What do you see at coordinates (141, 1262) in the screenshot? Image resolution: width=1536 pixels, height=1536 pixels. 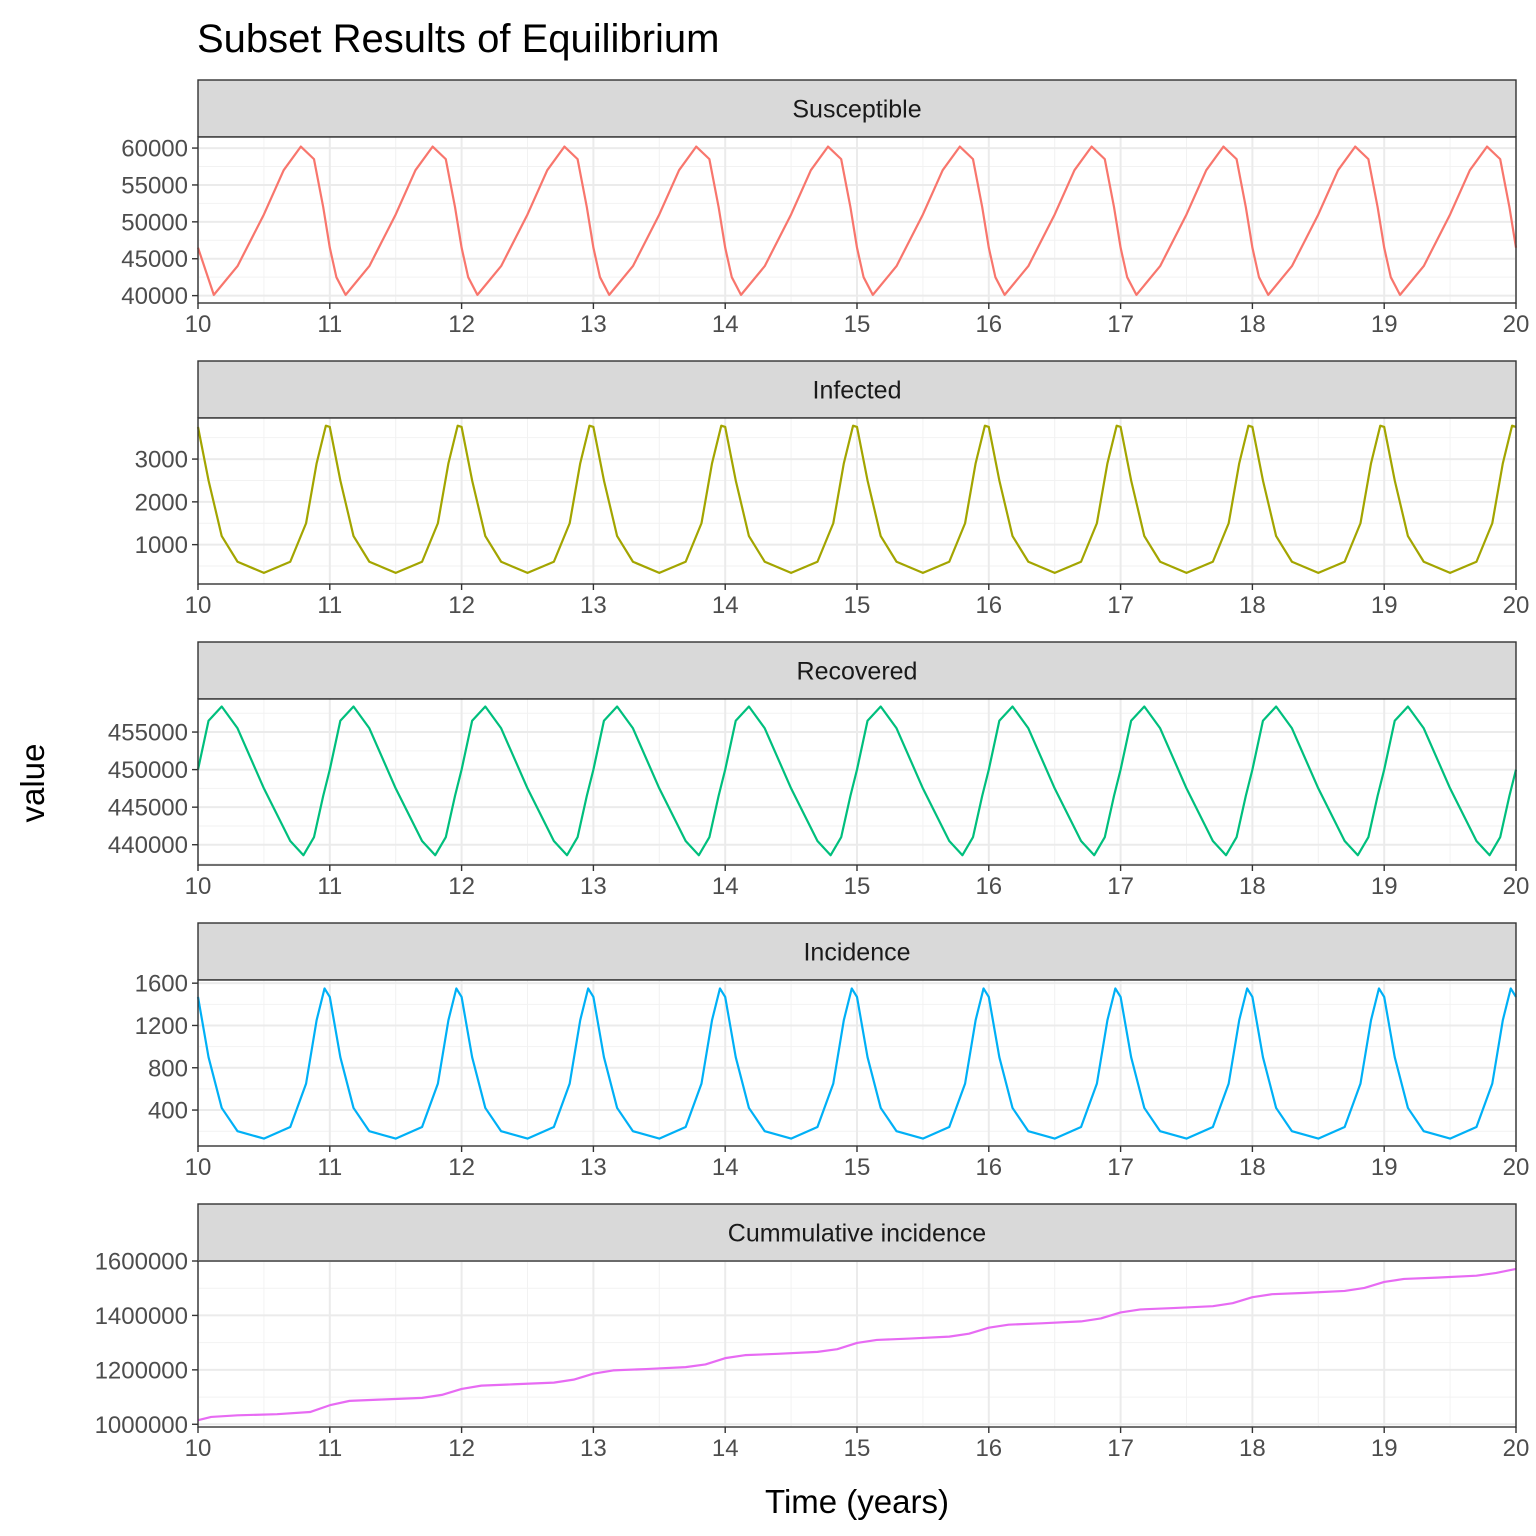 I see `y-tick-label: 1600000` at bounding box center [141, 1262].